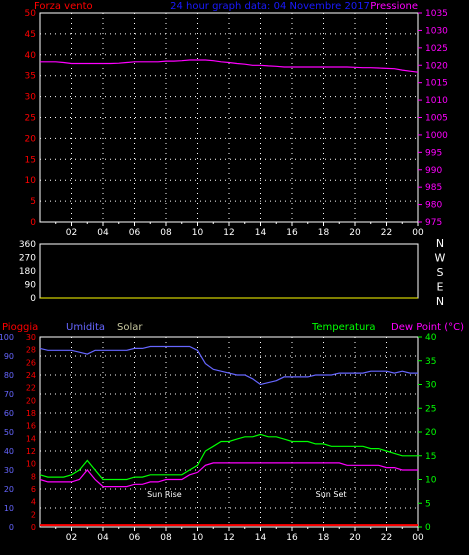  Describe the element at coordinates (30, 160) in the screenshot. I see `wind-axis-tick-label: 15` at that location.